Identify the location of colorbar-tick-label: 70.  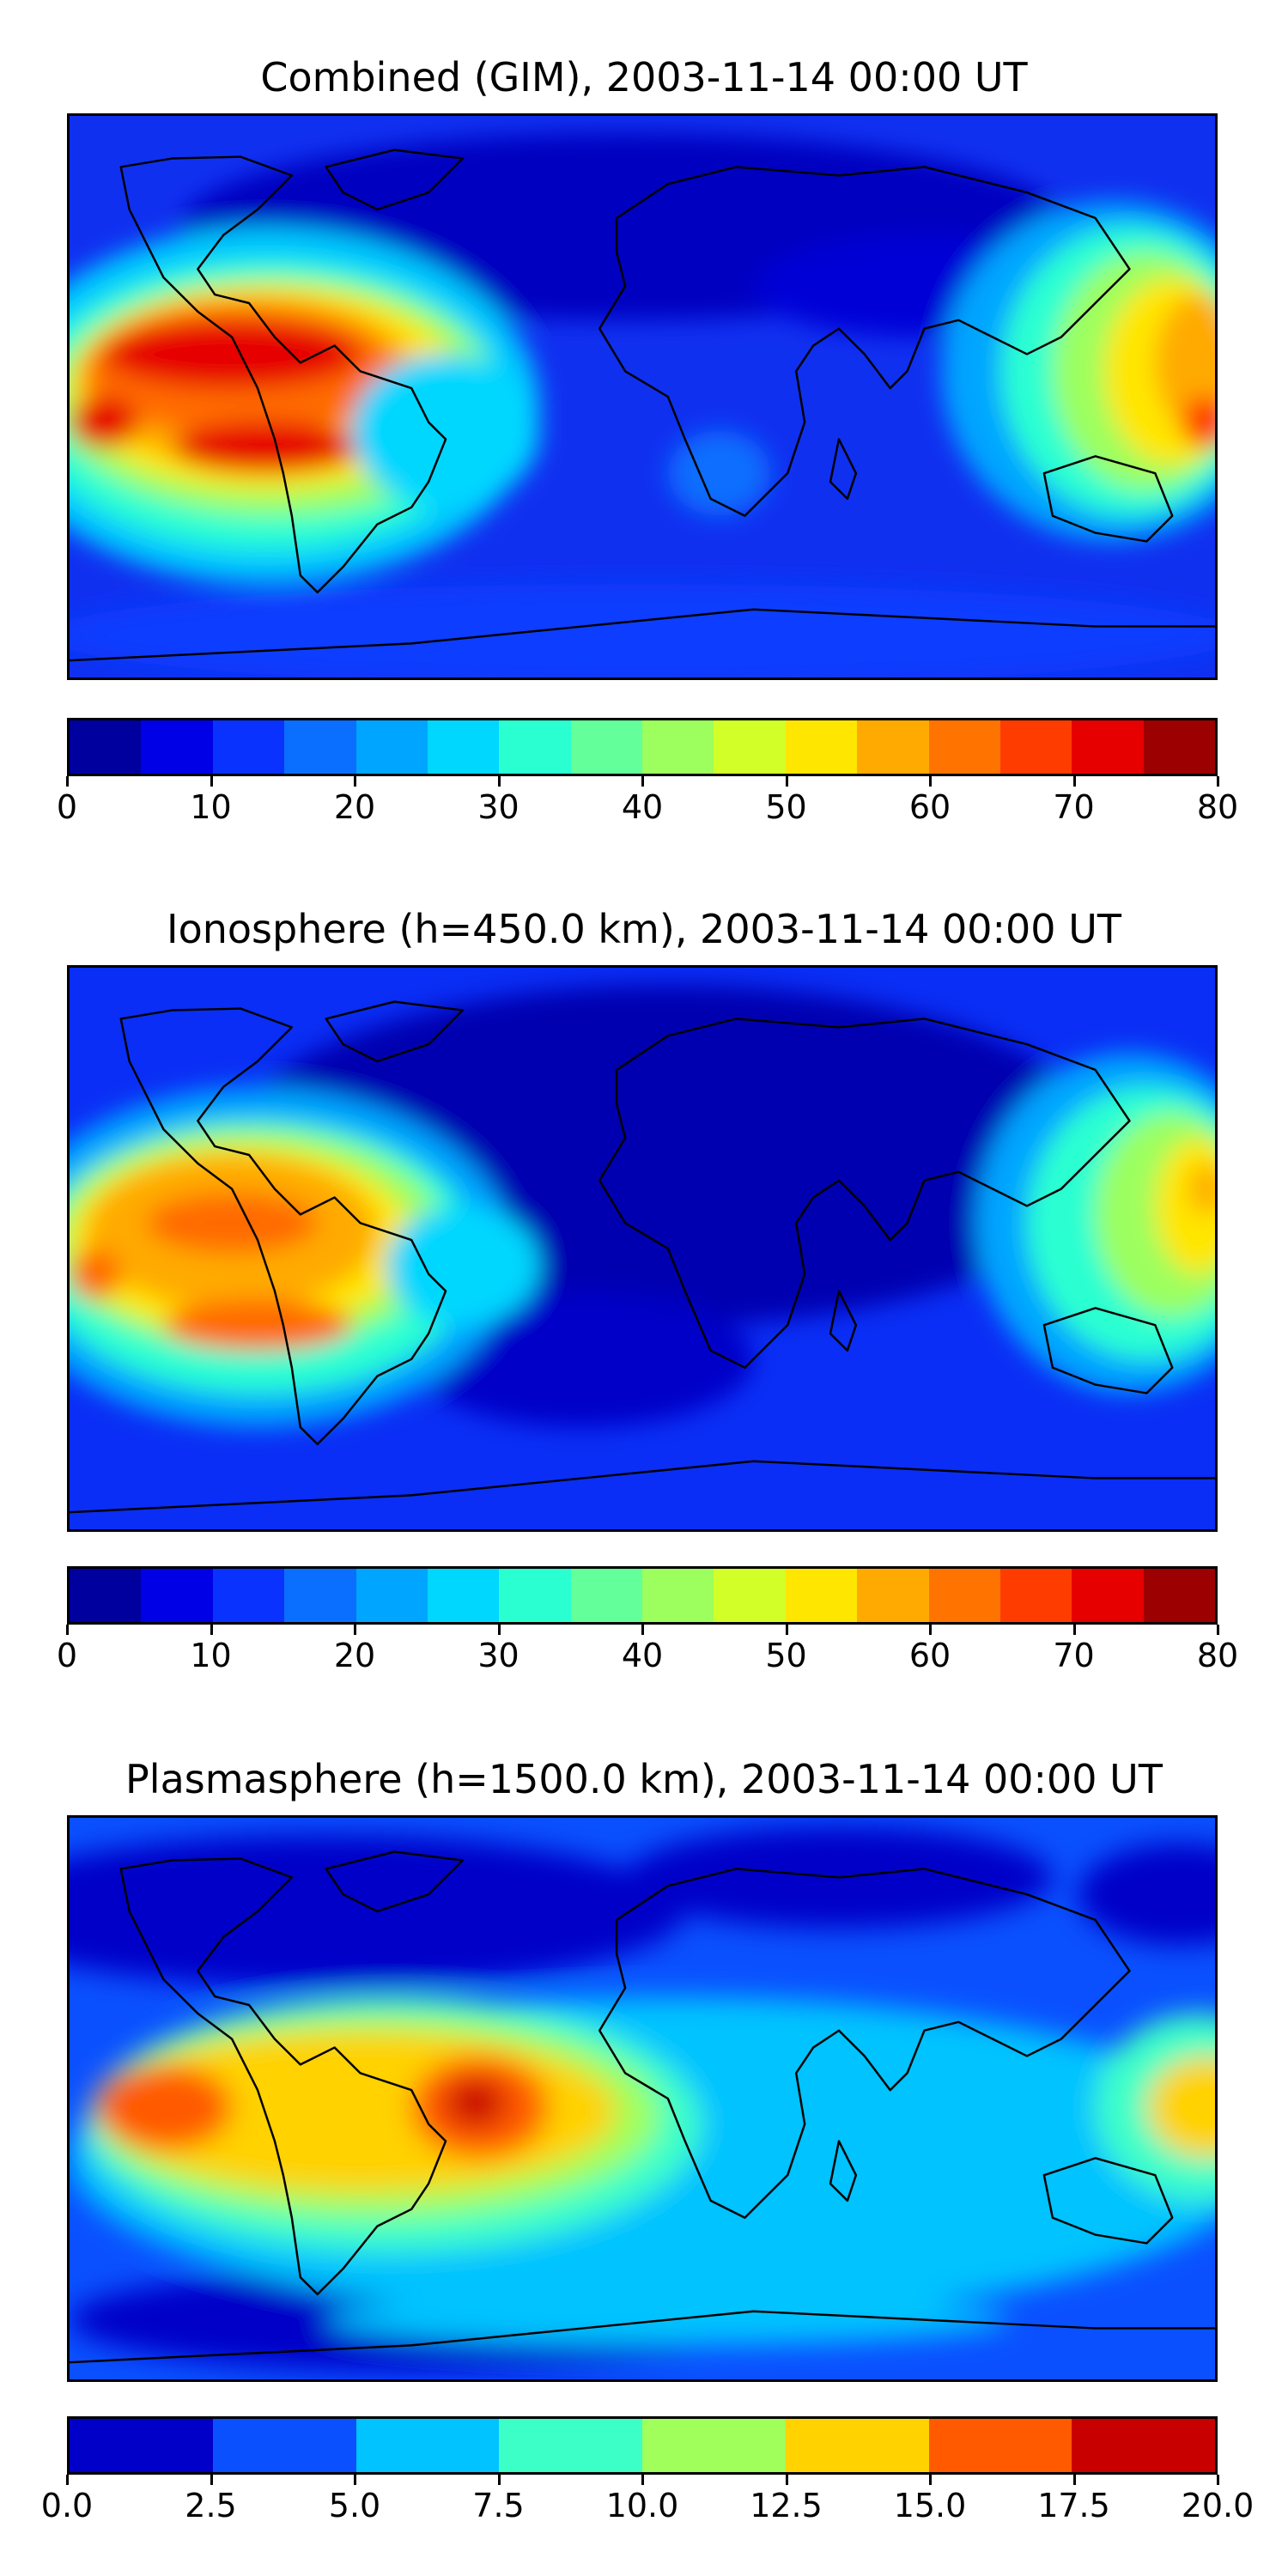
(1074, 807).